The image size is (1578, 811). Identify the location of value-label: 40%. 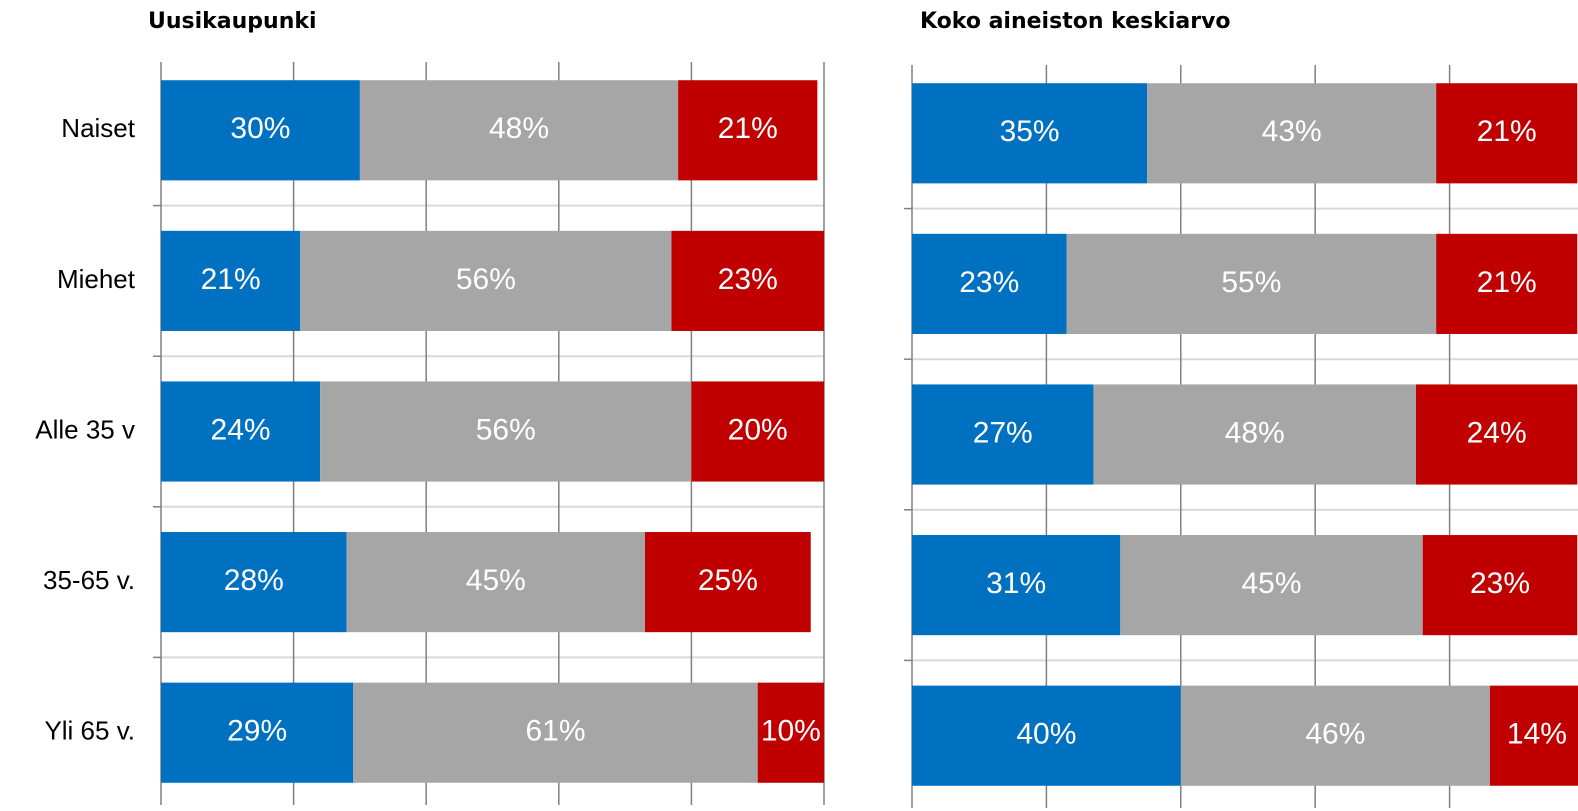
(1046, 734).